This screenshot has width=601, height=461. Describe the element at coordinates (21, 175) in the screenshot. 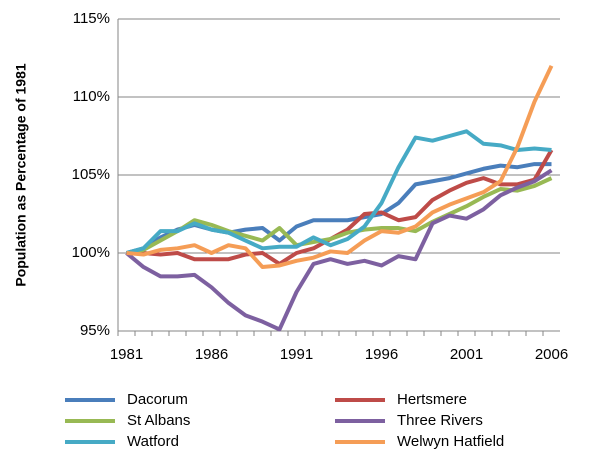

I see `y-axis-title: Population as Percentage of 1981` at that location.